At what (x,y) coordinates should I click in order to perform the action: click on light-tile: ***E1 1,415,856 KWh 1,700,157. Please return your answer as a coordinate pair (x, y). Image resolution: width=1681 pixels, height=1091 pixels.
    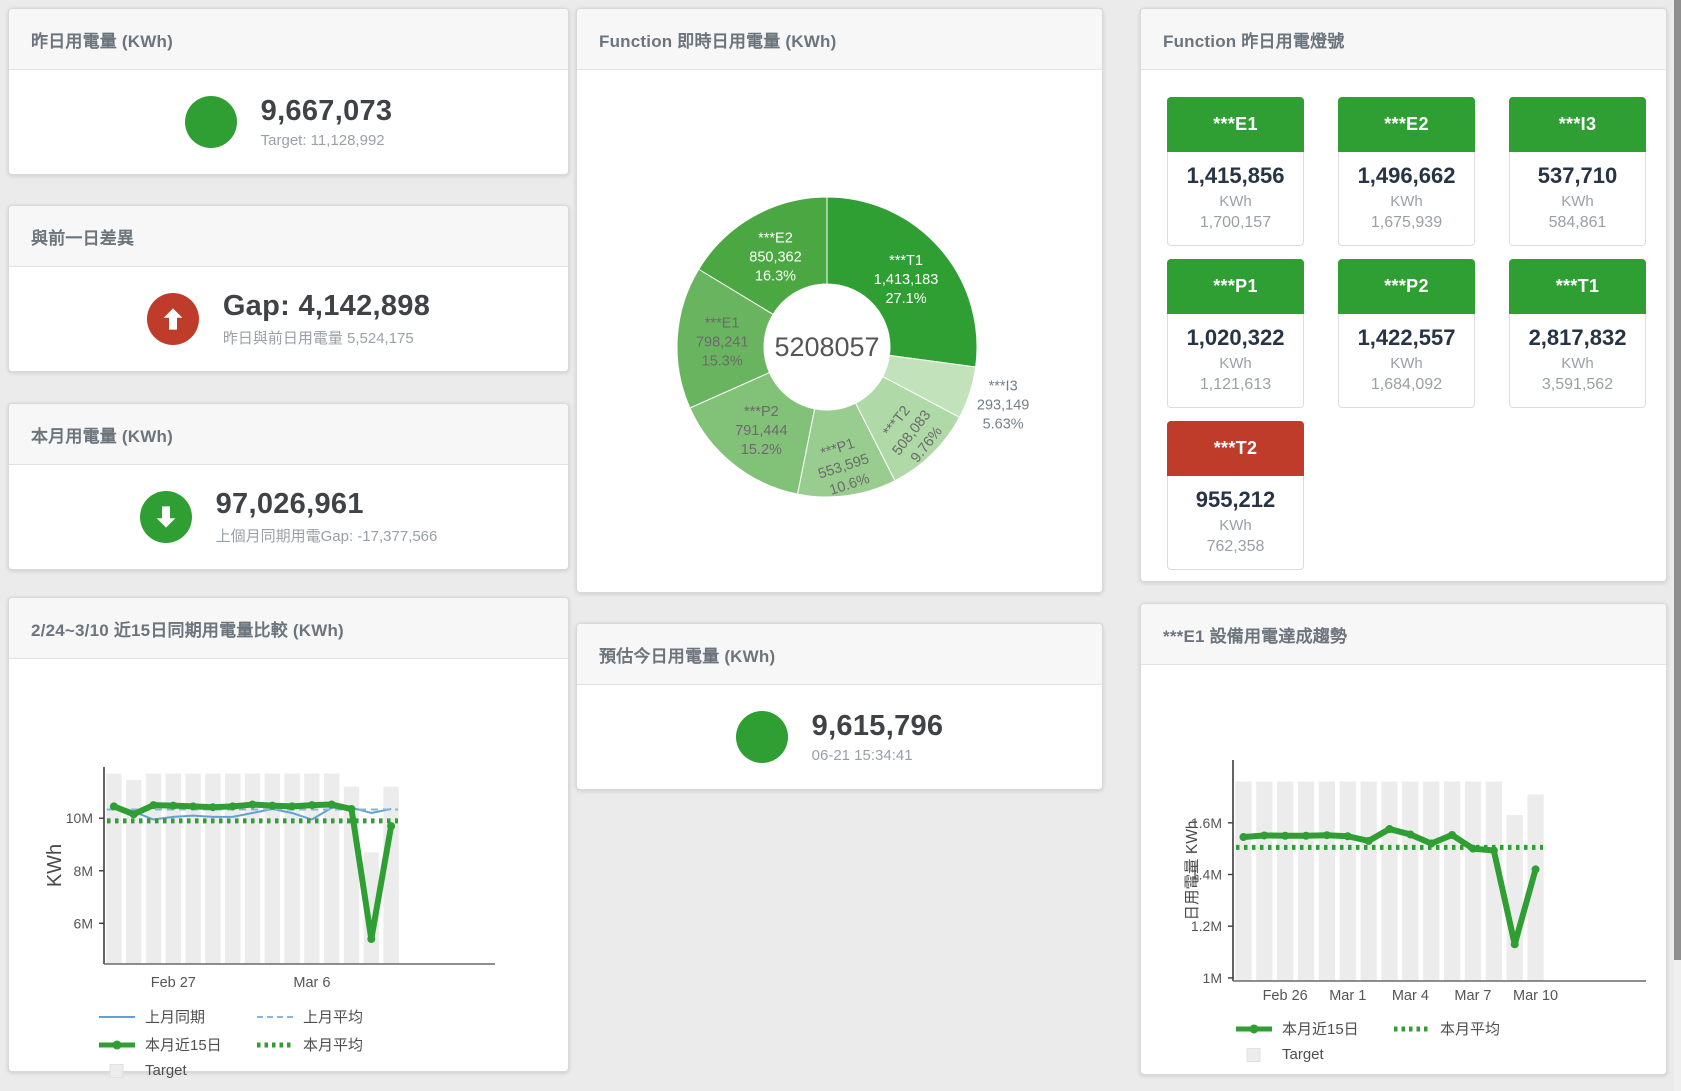
    Looking at the image, I should click on (1235, 171).